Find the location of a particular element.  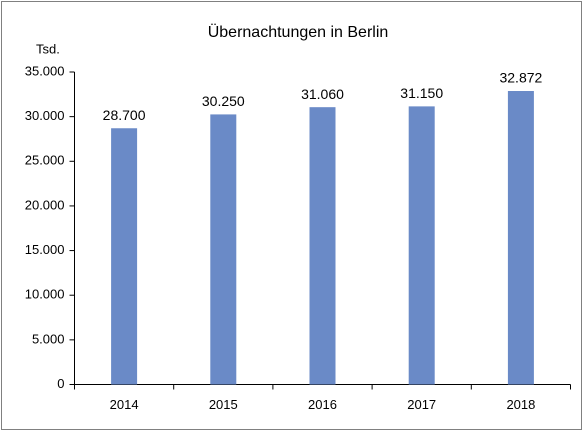

value-label: 28.700 is located at coordinates (124, 115).